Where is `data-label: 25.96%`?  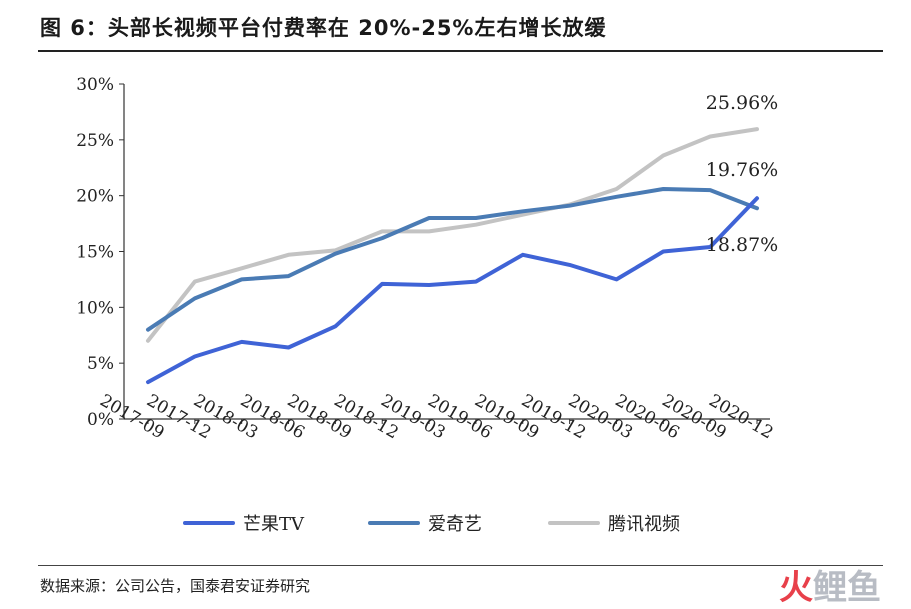
data-label: 25.96% is located at coordinates (742, 103).